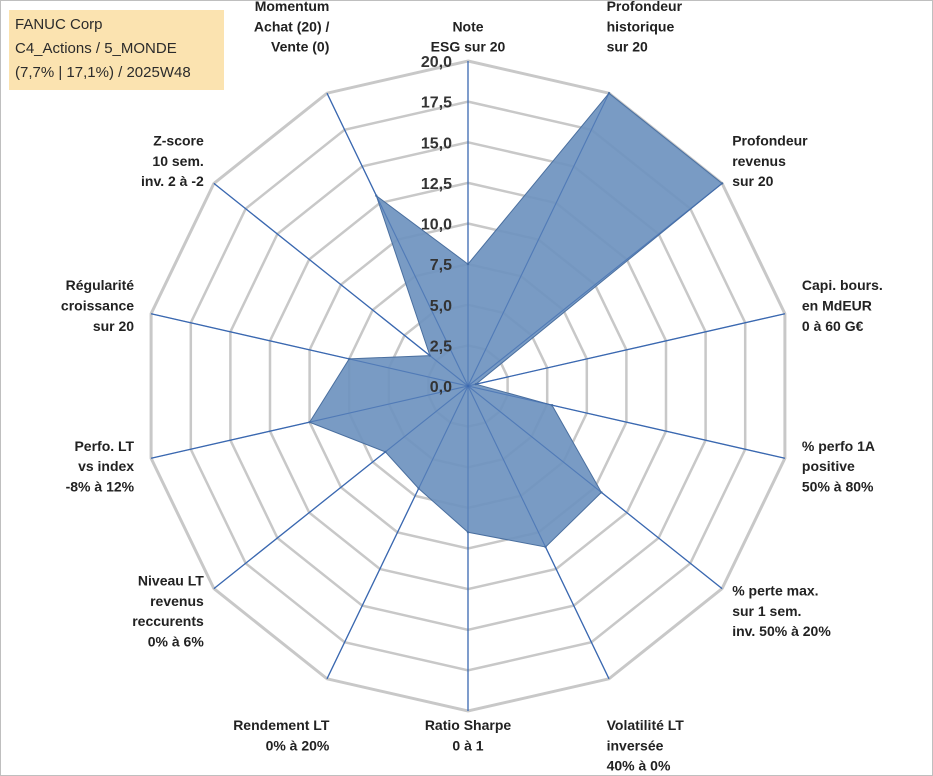 This screenshot has height=776, width=933. Describe the element at coordinates (842, 285) in the screenshot. I see `axis-label-line: Capi. bours.` at that location.